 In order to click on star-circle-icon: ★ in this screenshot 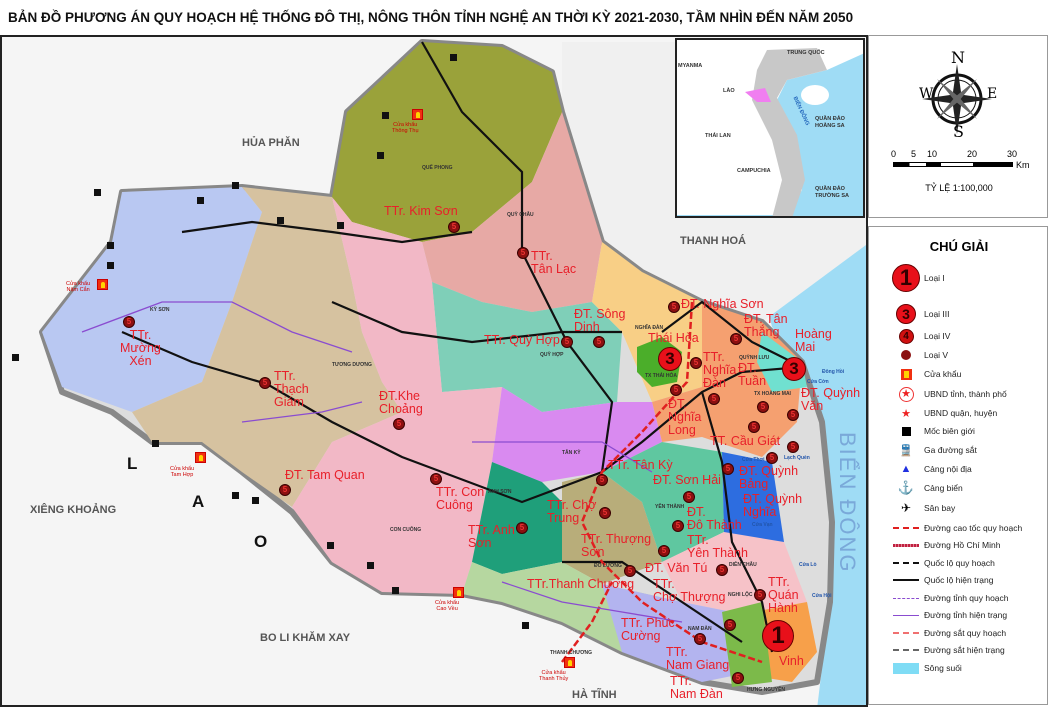, I will do `click(906, 394)`.